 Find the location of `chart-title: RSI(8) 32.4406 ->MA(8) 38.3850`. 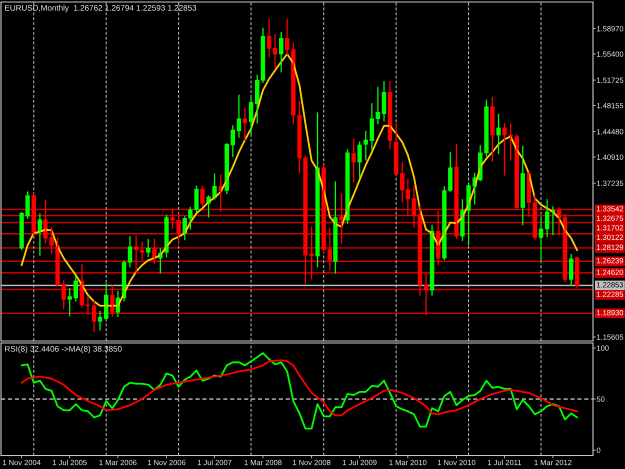

chart-title: RSI(8) 32.4406 ->MA(8) 38.3850 is located at coordinates (63, 350).